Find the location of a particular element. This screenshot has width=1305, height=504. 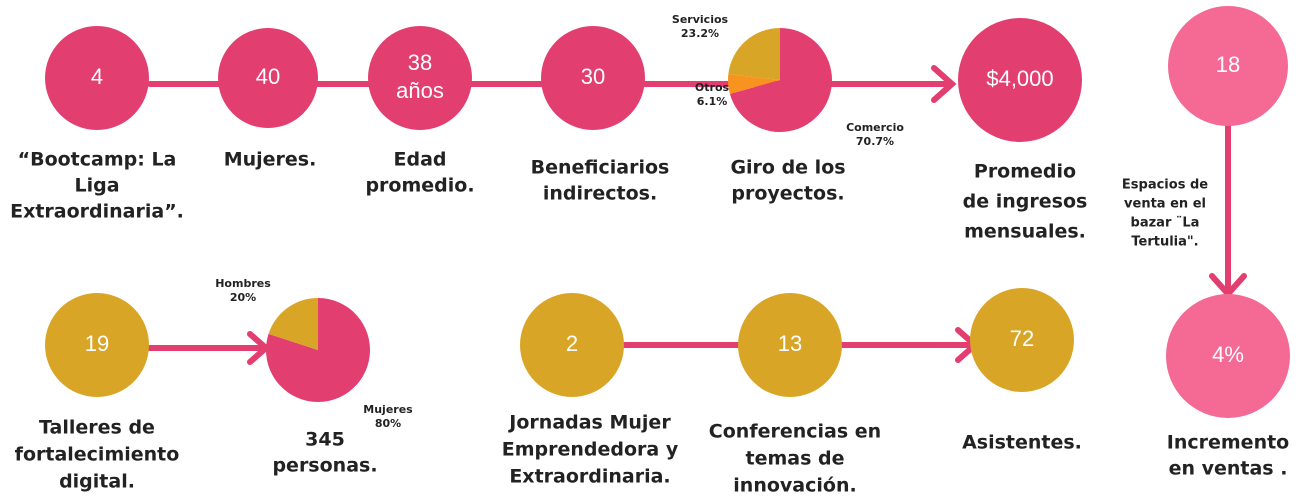

slice-name: Servicios is located at coordinates (700, 19).